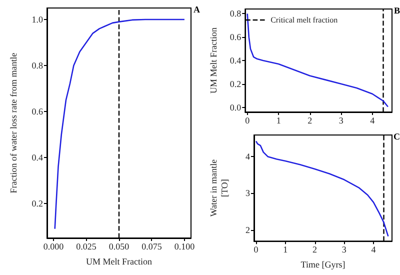  I want to click on text: A, so click(197, 9).